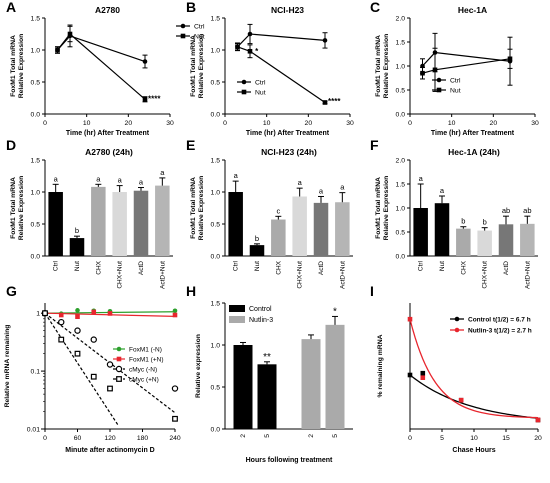  I want to click on y-axis-label-f: FoxM1 Total mRNA, so click(378, 208).